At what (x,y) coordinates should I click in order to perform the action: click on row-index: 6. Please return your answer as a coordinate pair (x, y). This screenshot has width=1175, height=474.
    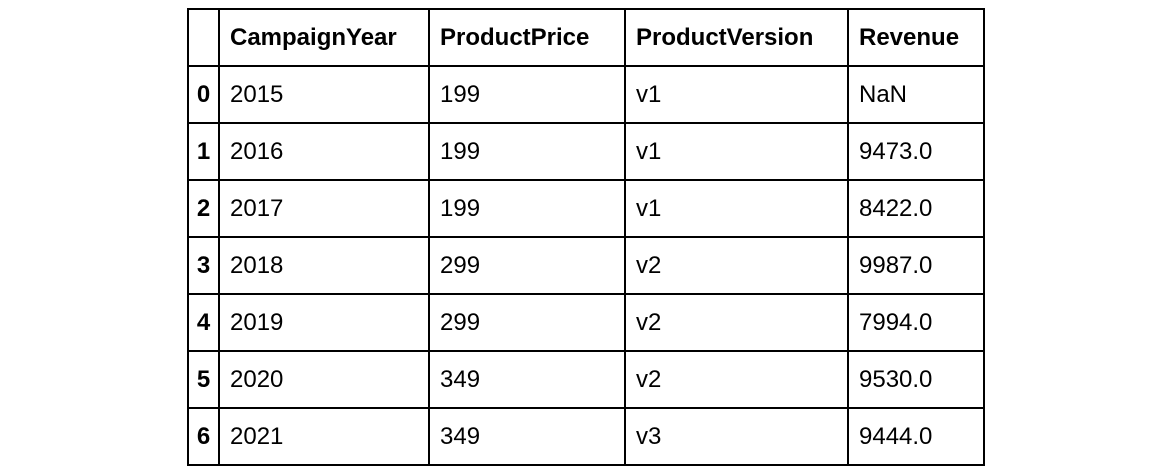
    Looking at the image, I should click on (203, 436).